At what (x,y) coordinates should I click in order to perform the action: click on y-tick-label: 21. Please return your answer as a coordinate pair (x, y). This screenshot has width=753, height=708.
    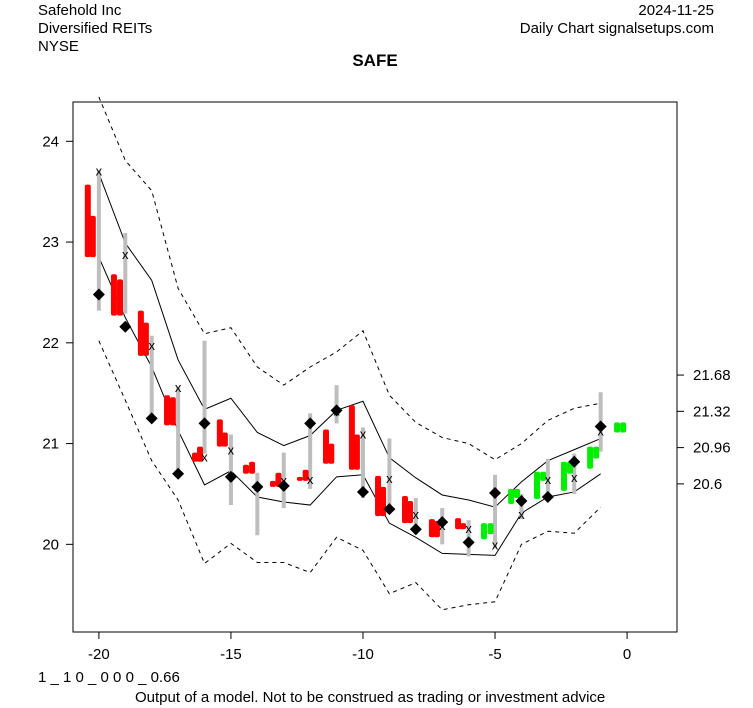
    Looking at the image, I should click on (50, 444).